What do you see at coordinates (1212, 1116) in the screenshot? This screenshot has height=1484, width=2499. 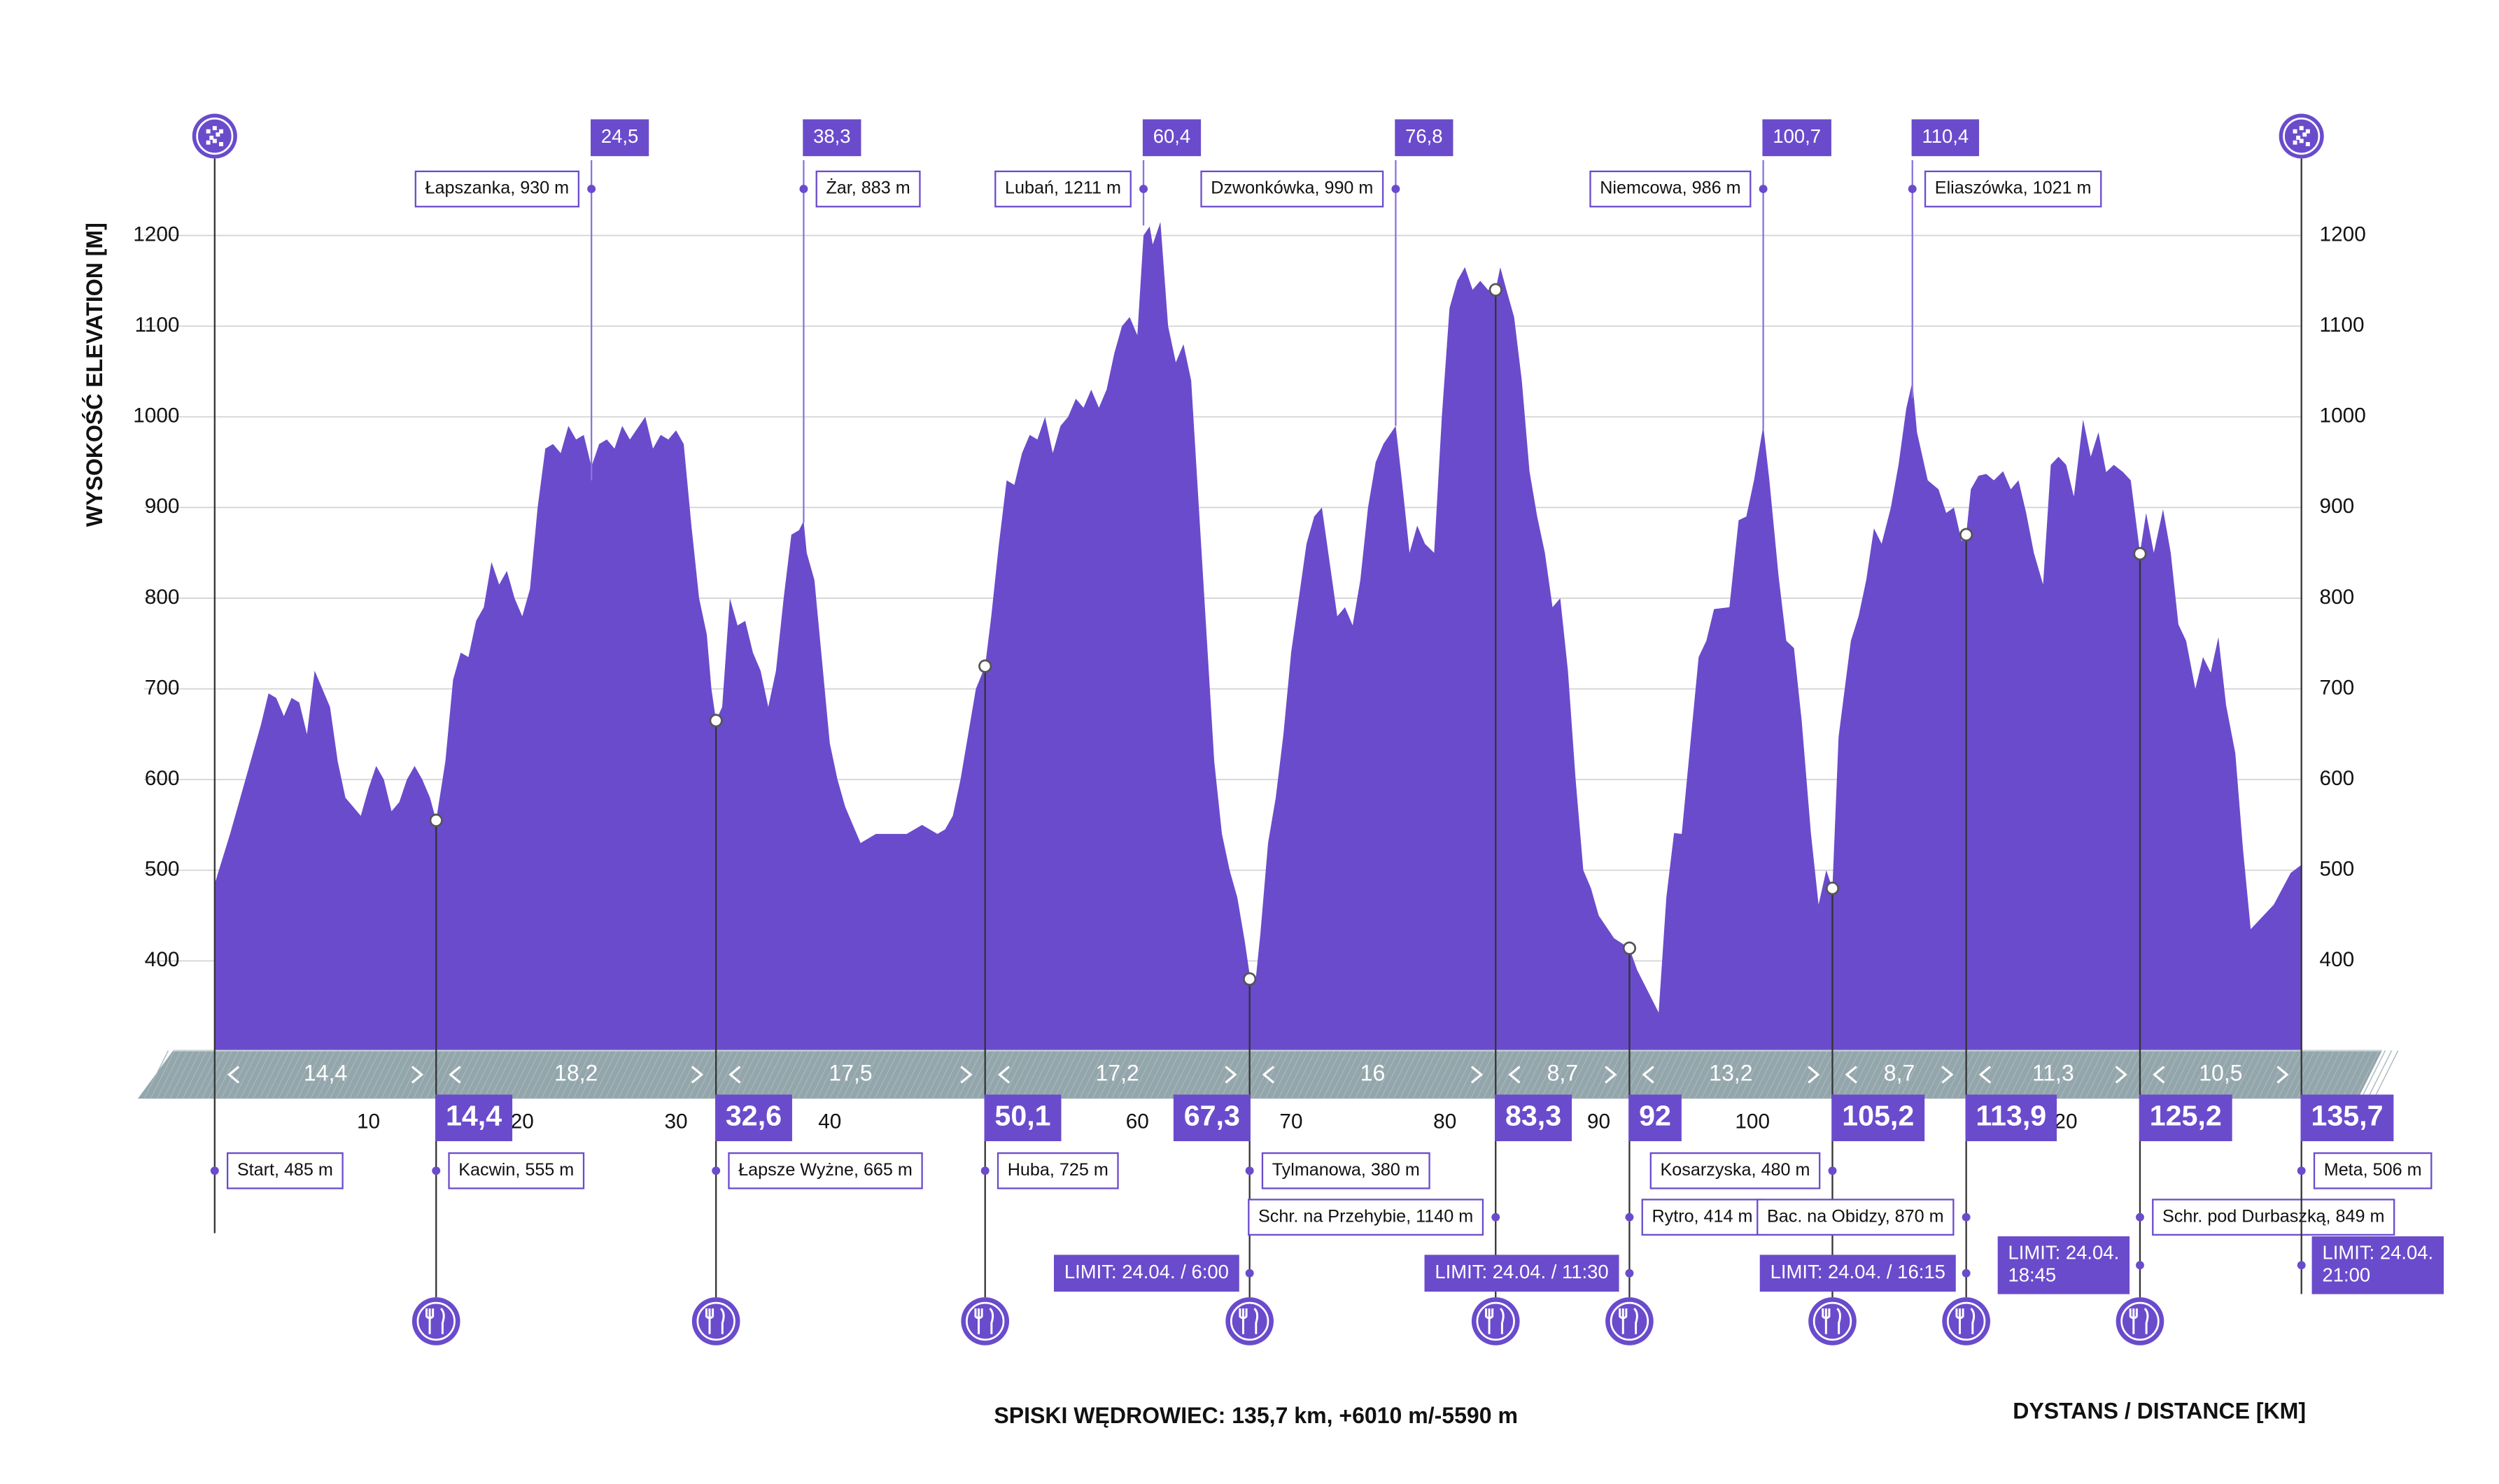 I see `checkpoint-km: 67,3` at bounding box center [1212, 1116].